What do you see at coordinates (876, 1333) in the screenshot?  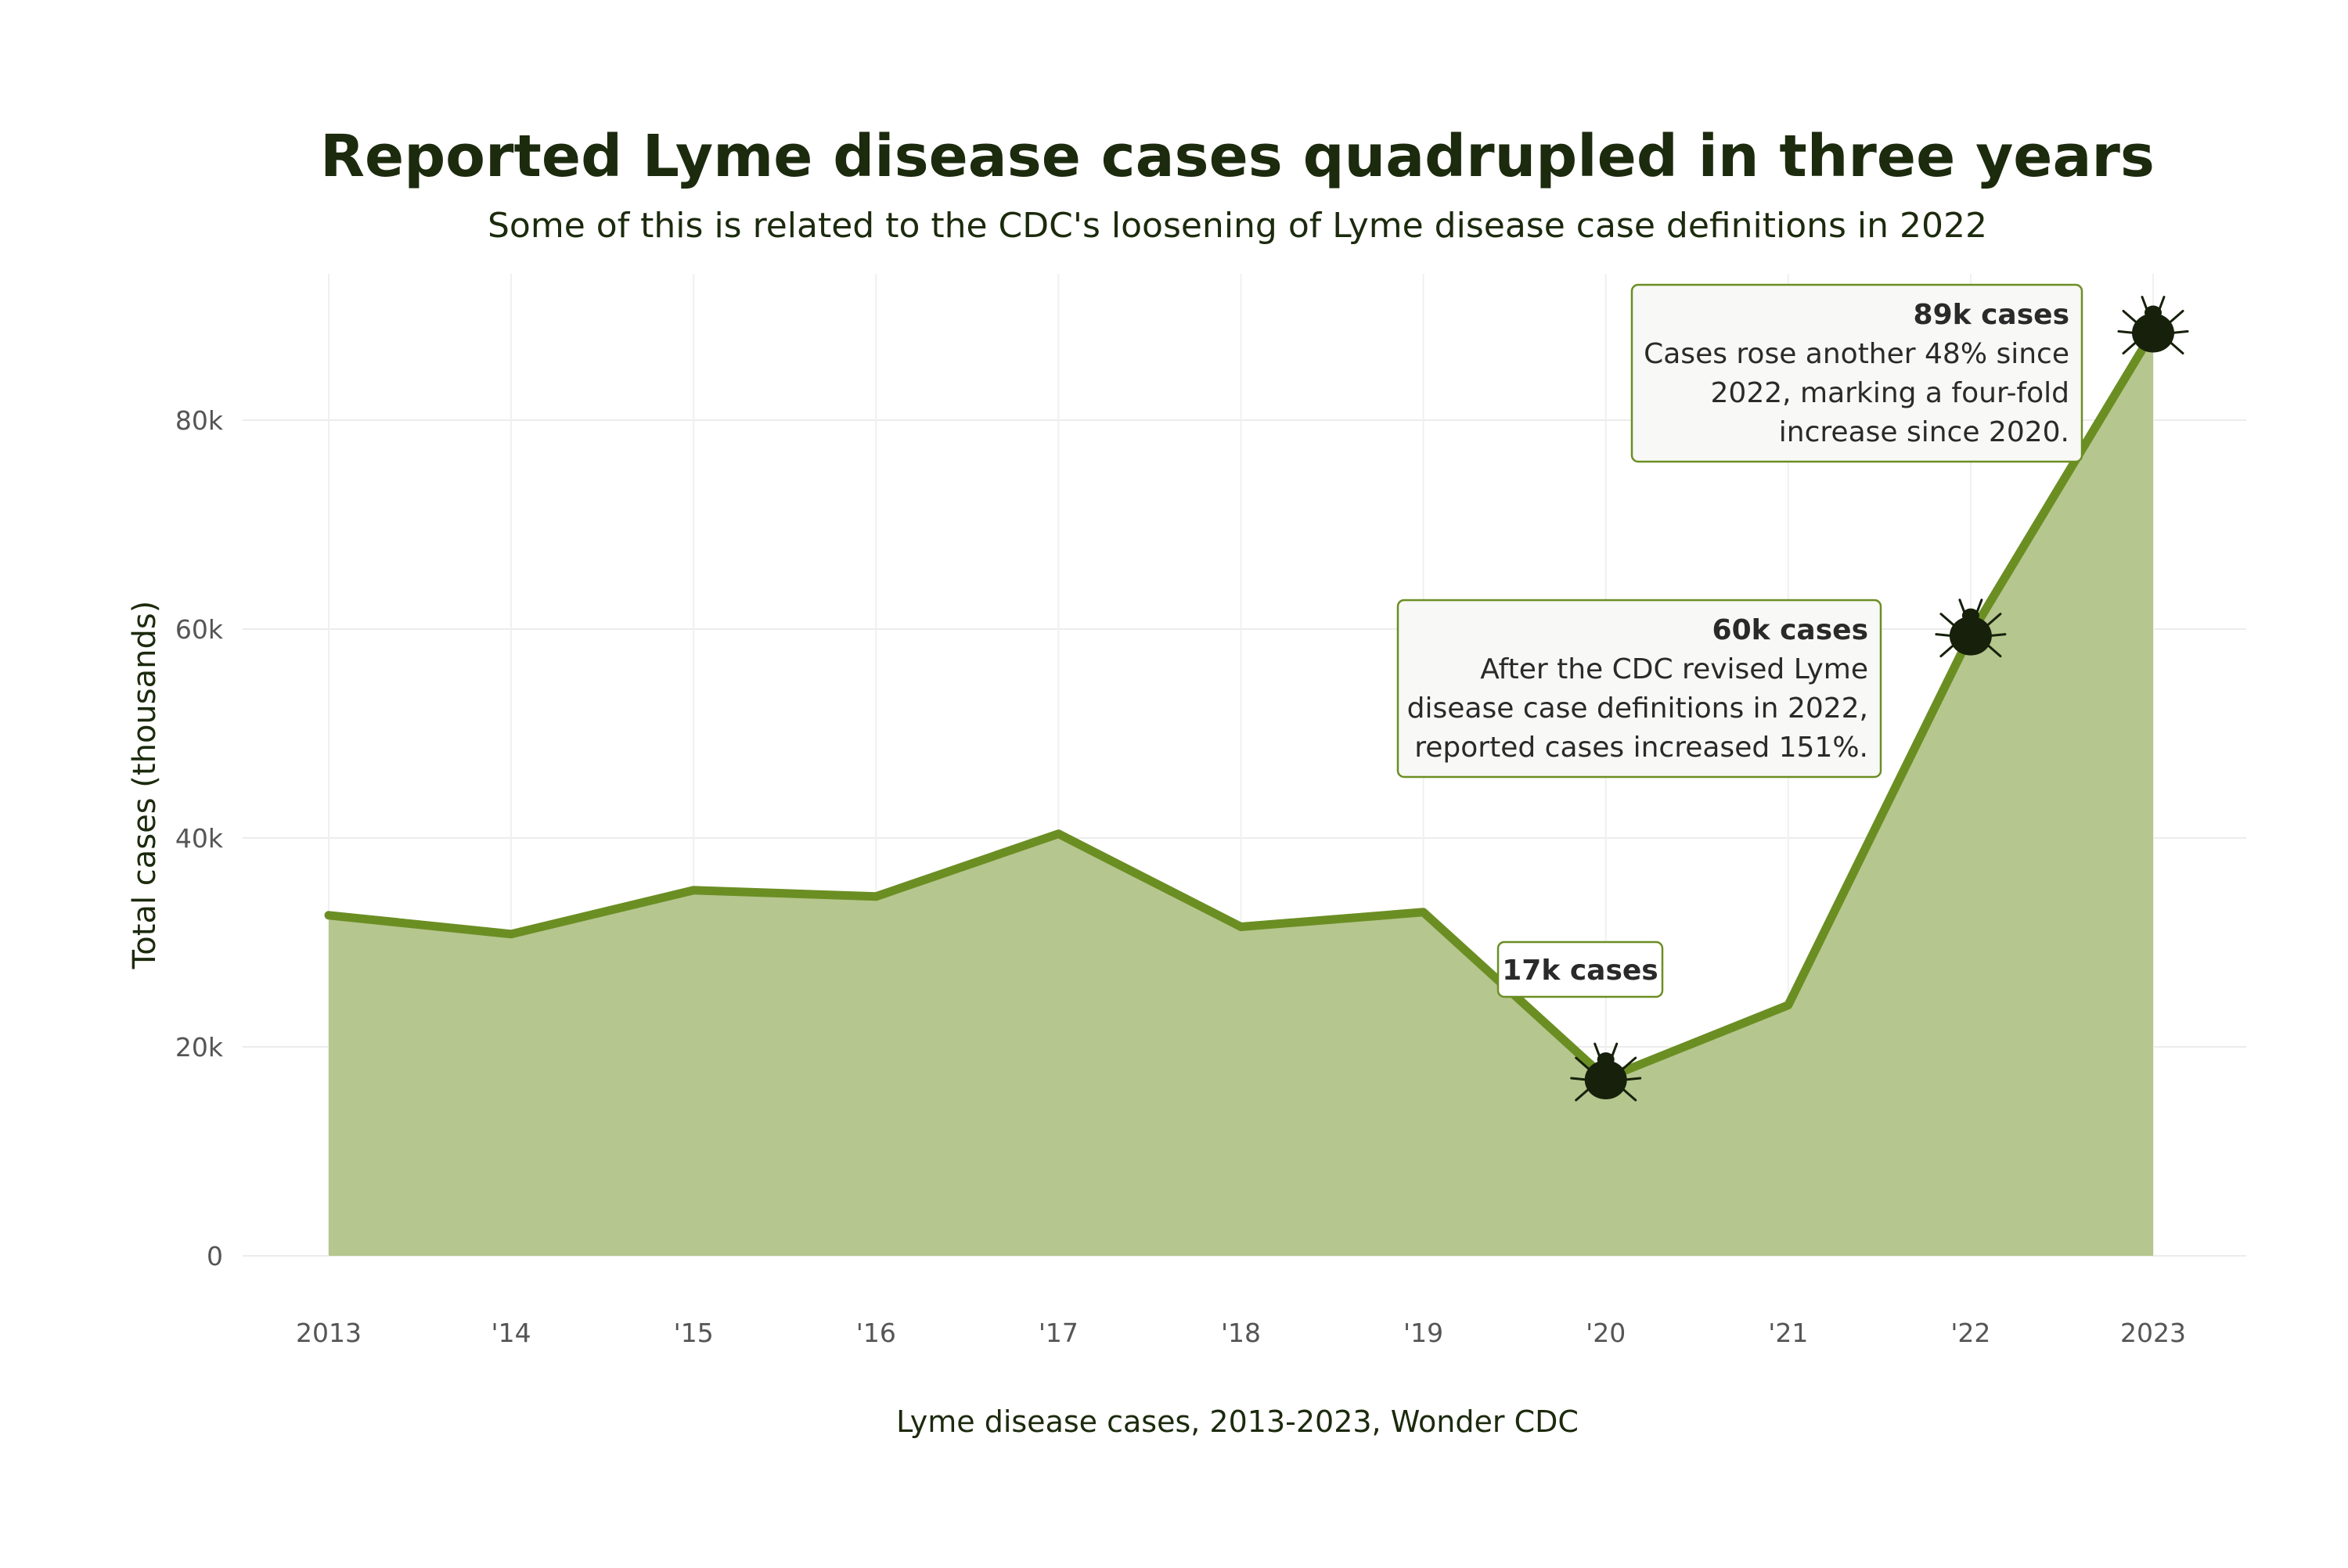 I see `x-tick-label: '16` at bounding box center [876, 1333].